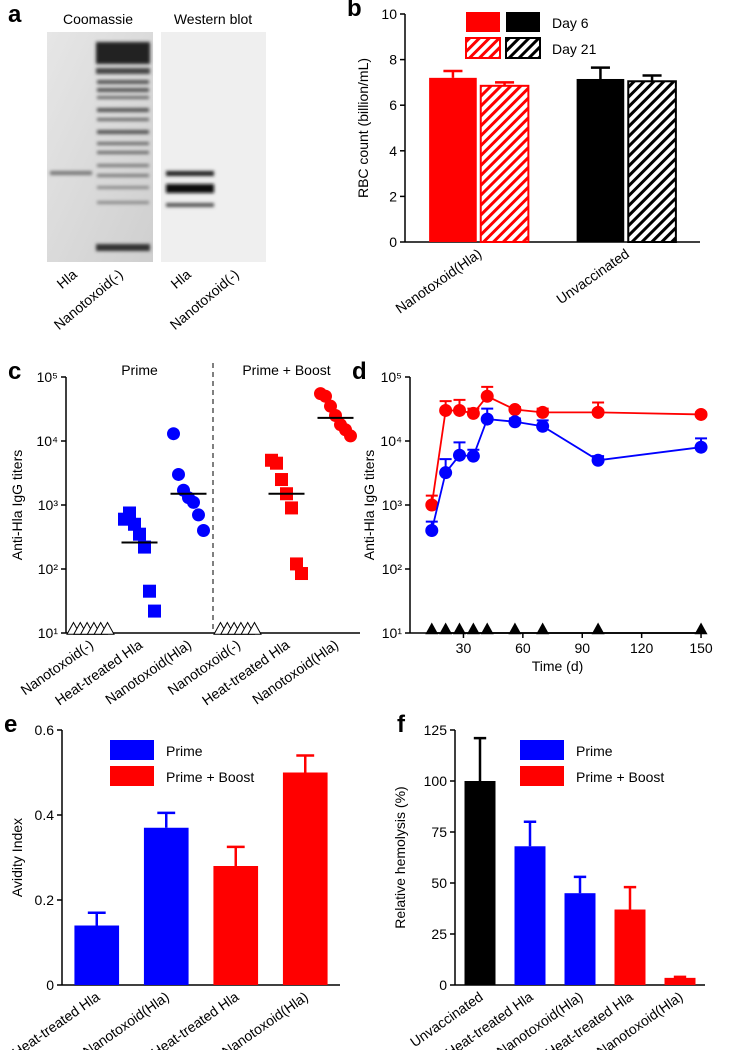 The width and height of the screenshot is (734, 1050). Describe the element at coordinates (574, 49) in the screenshot. I see `legend-label: Day 21` at that location.